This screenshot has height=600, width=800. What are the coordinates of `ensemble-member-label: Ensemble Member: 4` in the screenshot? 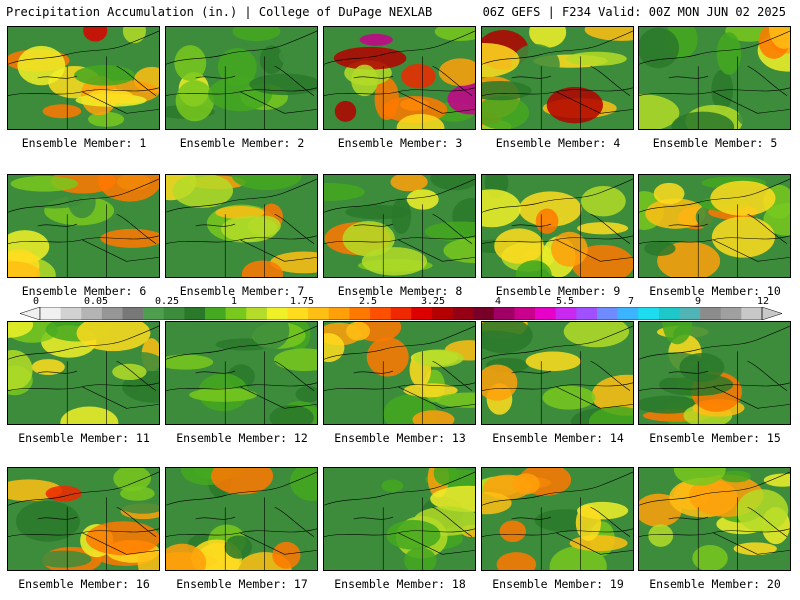 It's located at (558, 143).